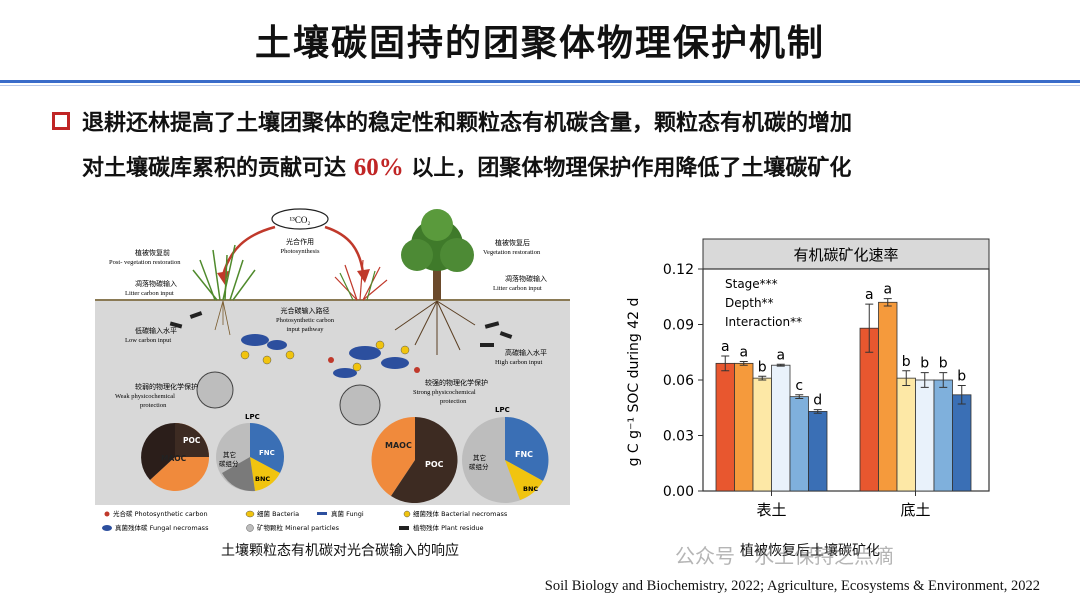 This screenshot has height=604, width=1080. What do you see at coordinates (771, 510) in the screenshot?
I see `category-label: 表土` at bounding box center [771, 510].